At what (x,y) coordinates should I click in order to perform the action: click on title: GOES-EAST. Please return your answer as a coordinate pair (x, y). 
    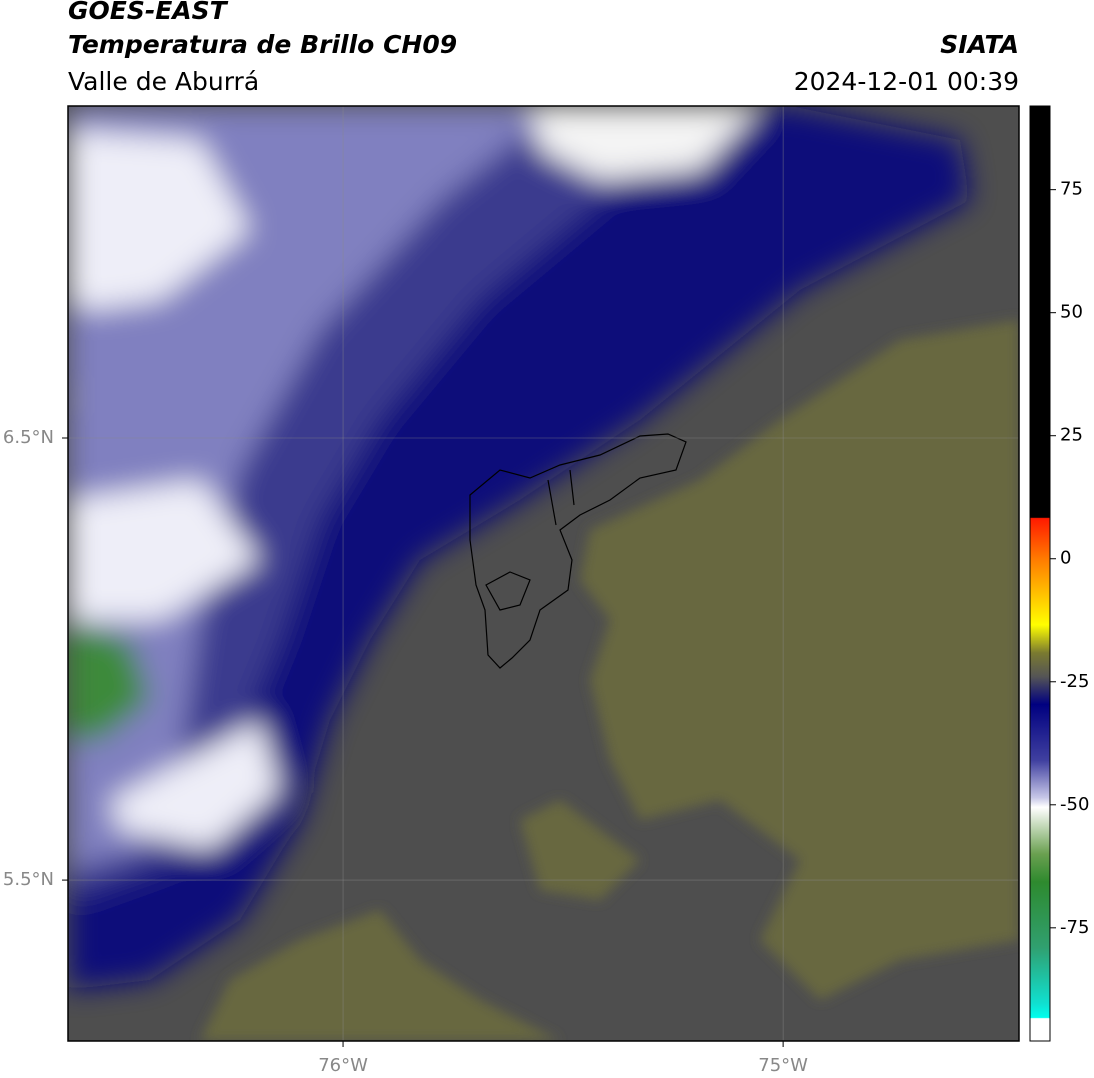
    Looking at the image, I should click on (148, 12).